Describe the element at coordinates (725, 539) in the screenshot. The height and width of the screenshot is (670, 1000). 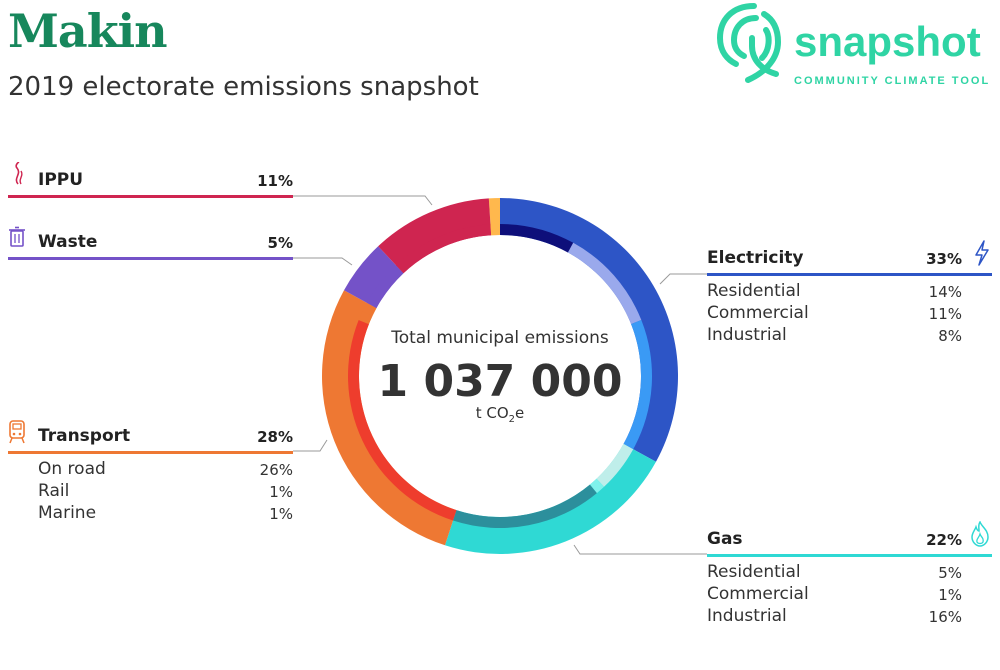
I see `sector-gas-label: Gas` at that location.